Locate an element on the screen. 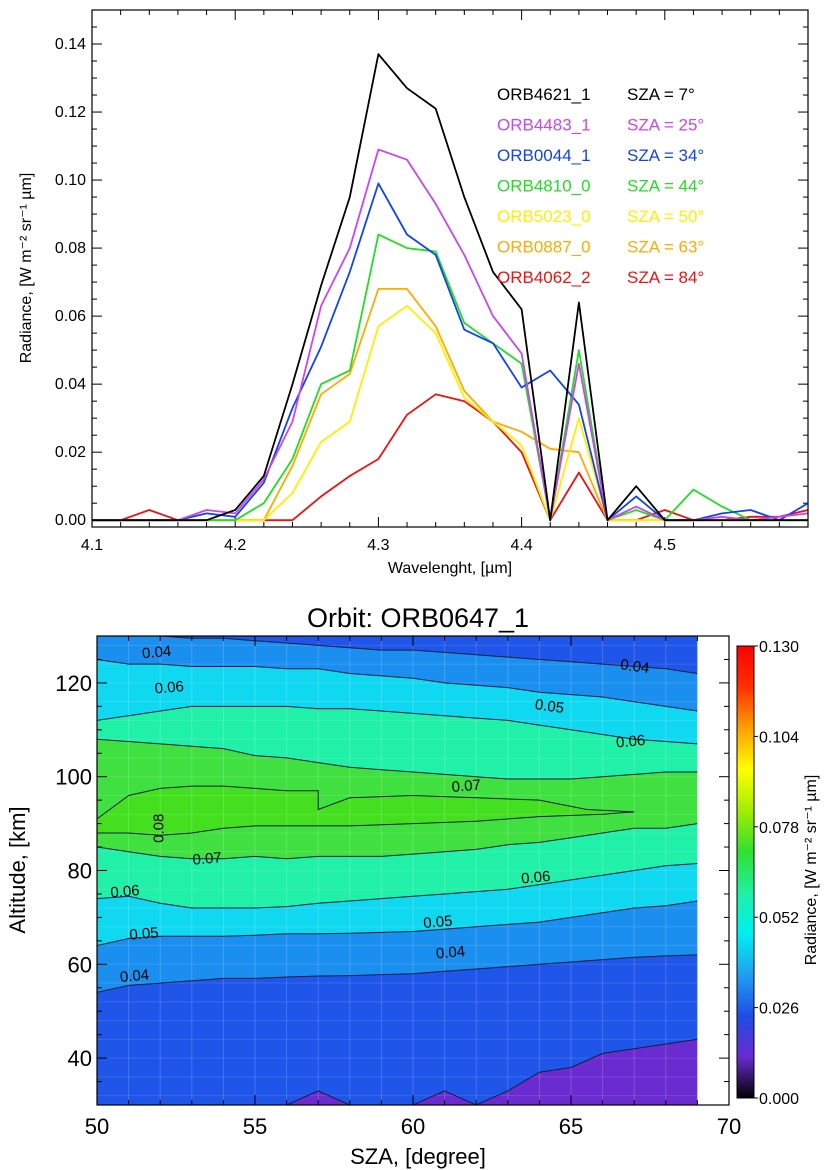 Image resolution: width=835 pixels, height=1170 pixels. x-tick-label: 4.1 is located at coordinates (92, 545).